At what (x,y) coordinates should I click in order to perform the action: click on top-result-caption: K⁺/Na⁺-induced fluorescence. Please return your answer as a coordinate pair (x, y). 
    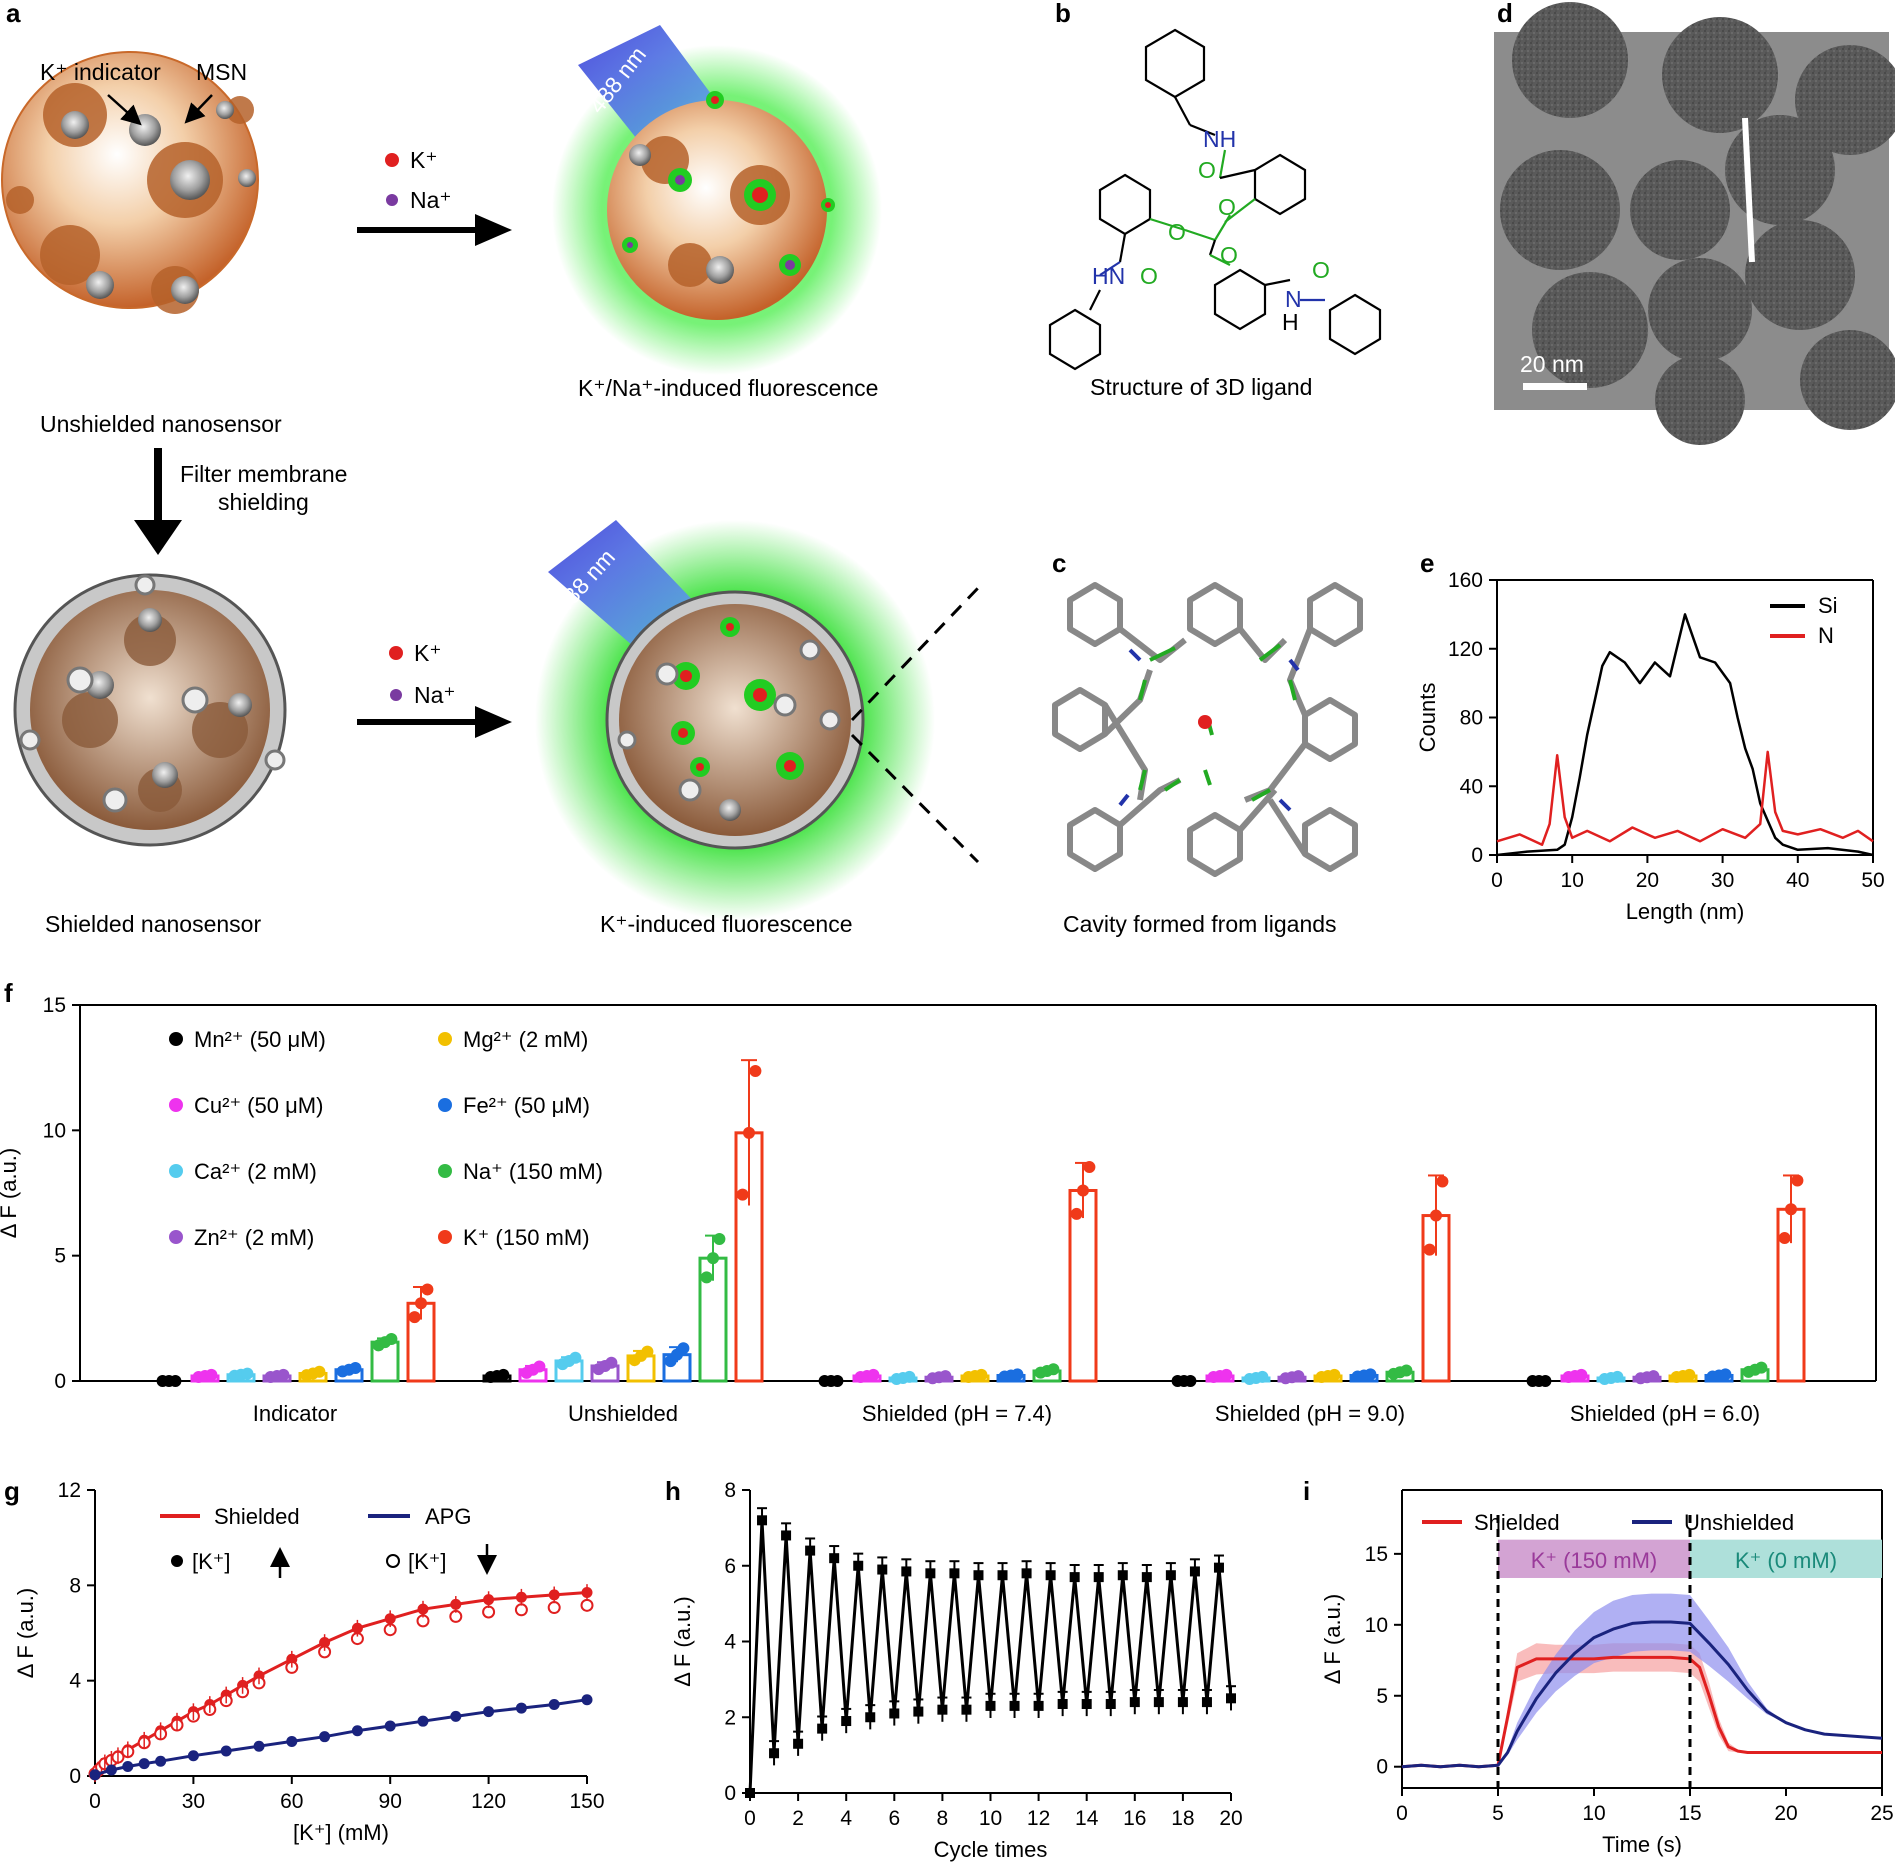
    Looking at the image, I should click on (728, 388).